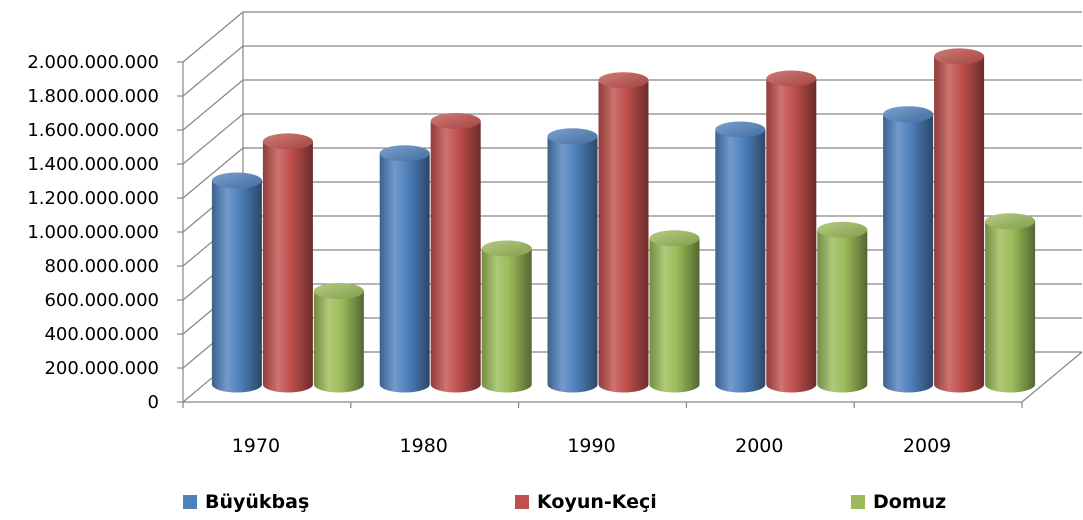 Image resolution: width=1083 pixels, height=520 pixels. I want to click on bar-buyukbas-1990, so click(572, 260).